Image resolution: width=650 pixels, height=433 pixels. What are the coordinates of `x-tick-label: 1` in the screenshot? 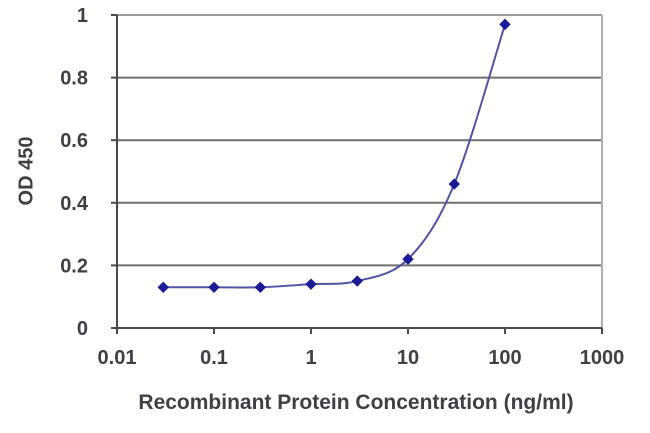 It's located at (310, 358).